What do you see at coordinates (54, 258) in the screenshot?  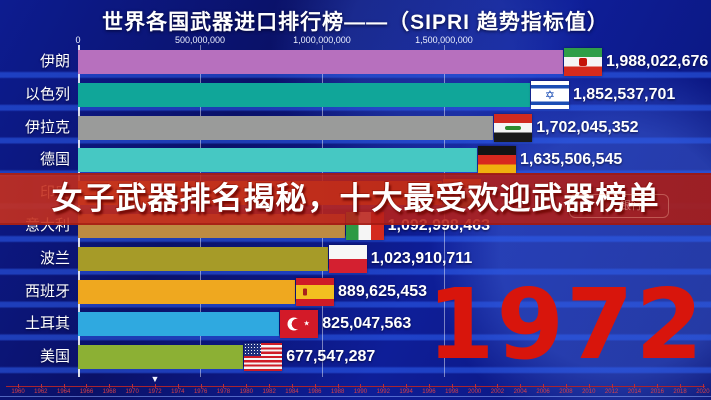 I see `country-label: 波兰` at bounding box center [54, 258].